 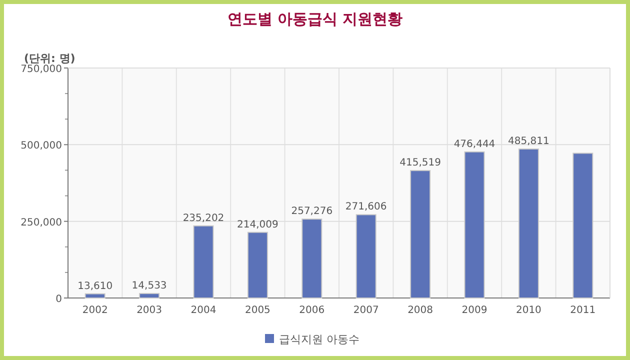 I want to click on x-tick-label: 2003, so click(x=149, y=310).